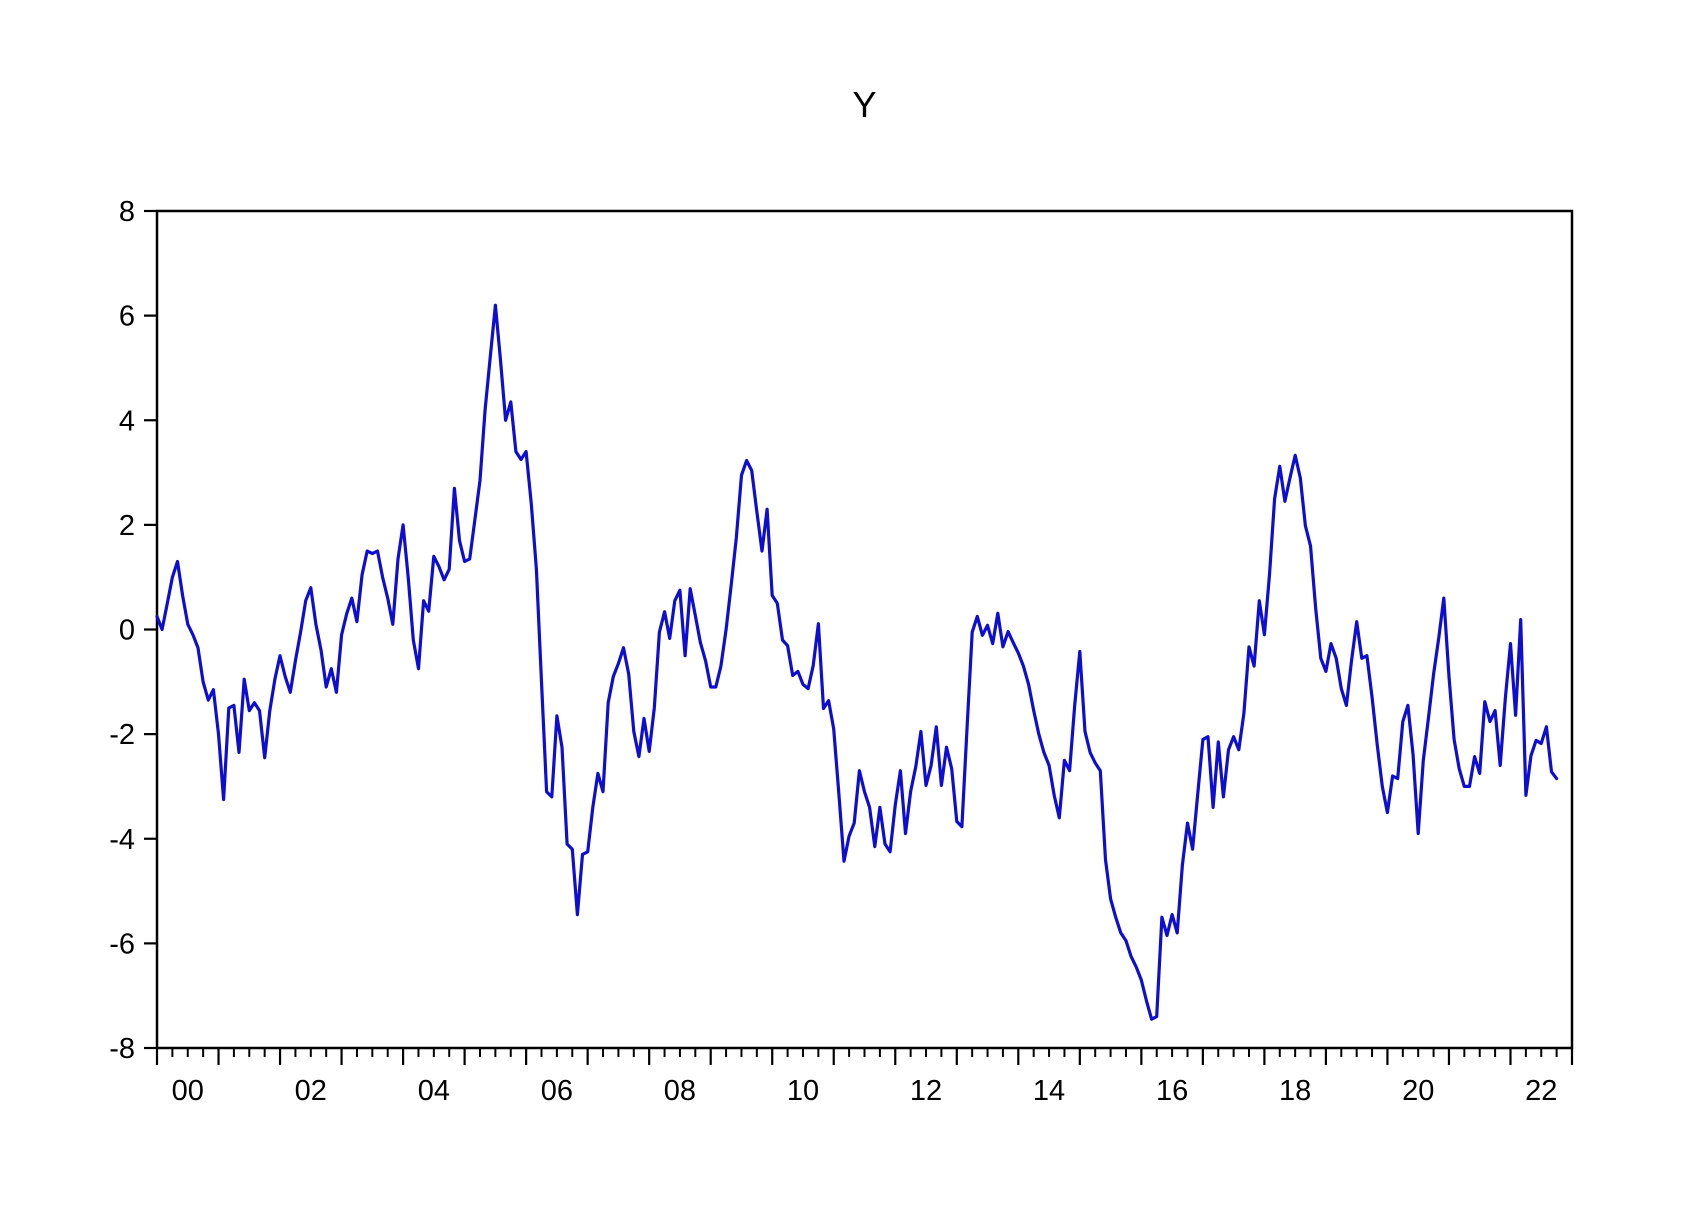  Describe the element at coordinates (127, 421) in the screenshot. I see `y-axis-tick-label: 4` at that location.